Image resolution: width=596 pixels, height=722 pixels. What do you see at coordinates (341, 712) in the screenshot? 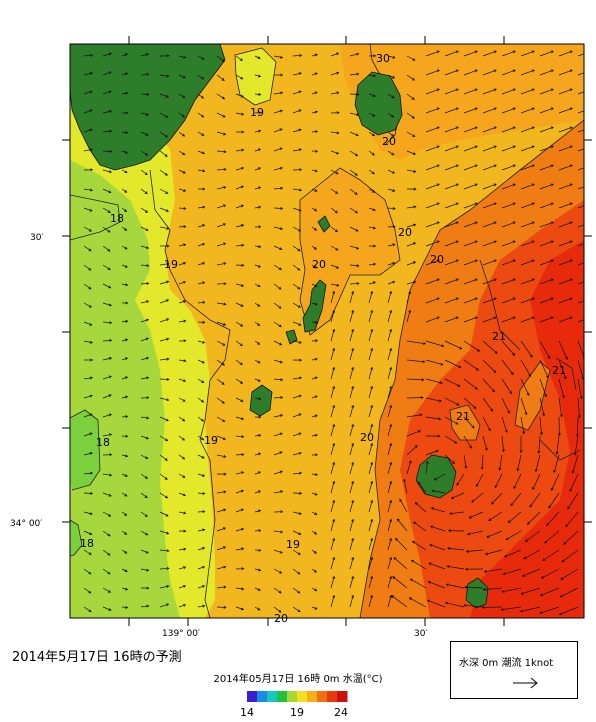
I see `colorbar-tick: 24` at bounding box center [341, 712].